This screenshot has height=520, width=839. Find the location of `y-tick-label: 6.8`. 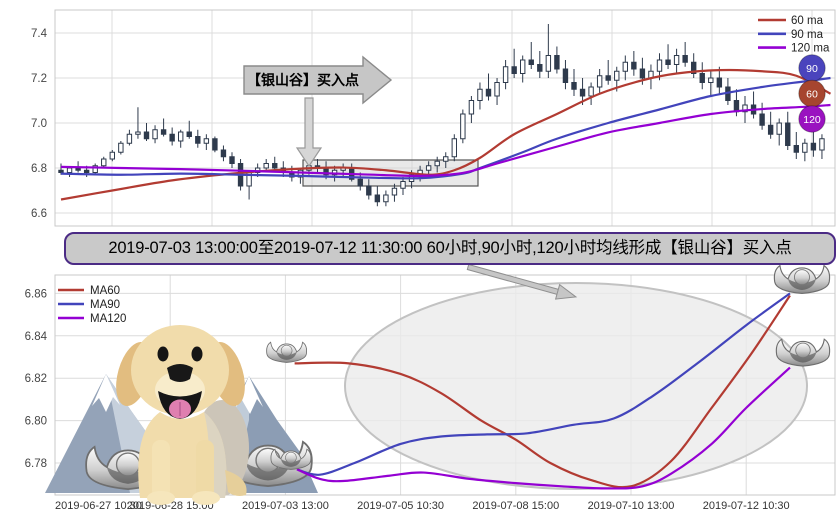

y-tick-label: 6.8 is located at coordinates (39, 169).